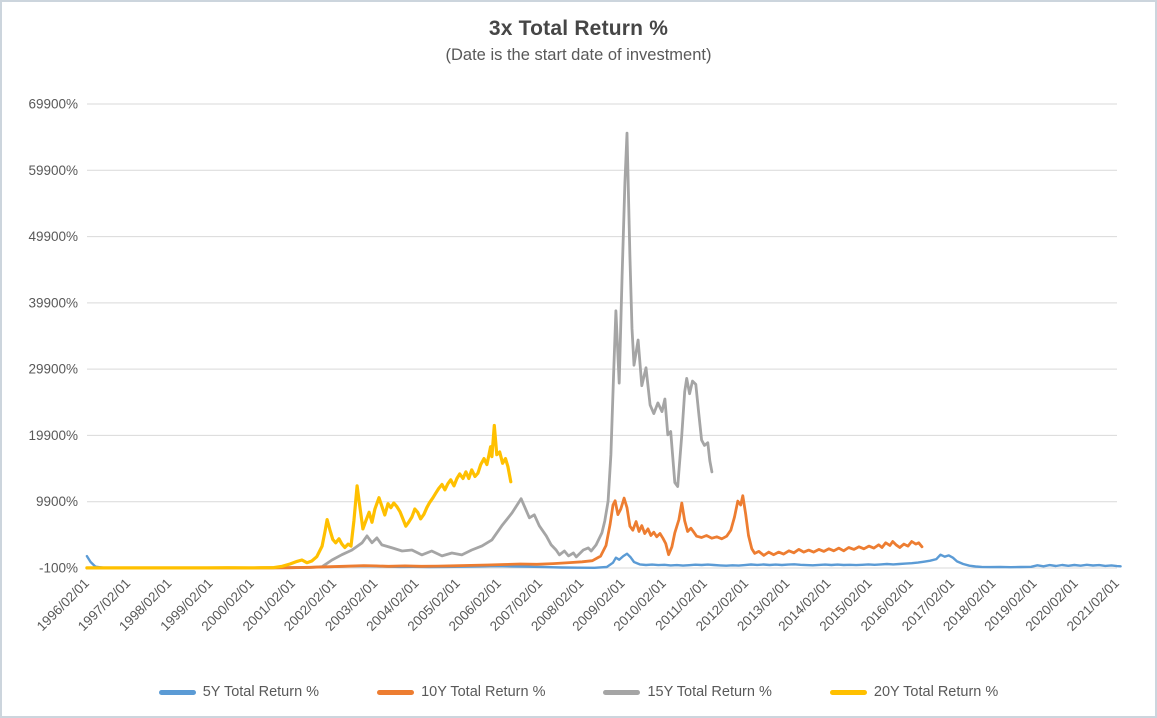 The image size is (1157, 718). Describe the element at coordinates (483, 692) in the screenshot. I see `legend-label-10y: 10Y Total Return %` at that location.